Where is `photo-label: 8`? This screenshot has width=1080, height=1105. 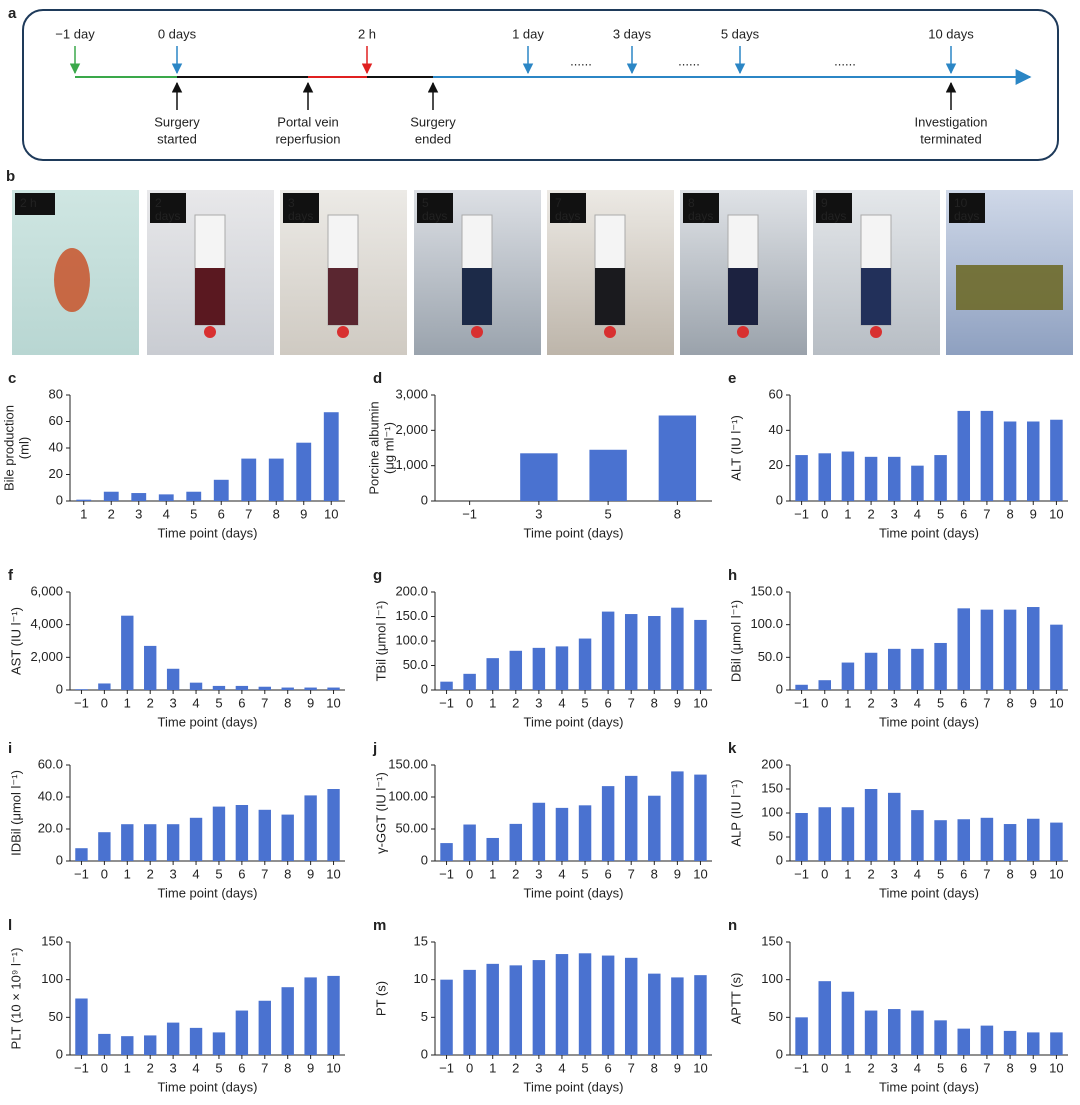 photo-label: 8 is located at coordinates (691, 203).